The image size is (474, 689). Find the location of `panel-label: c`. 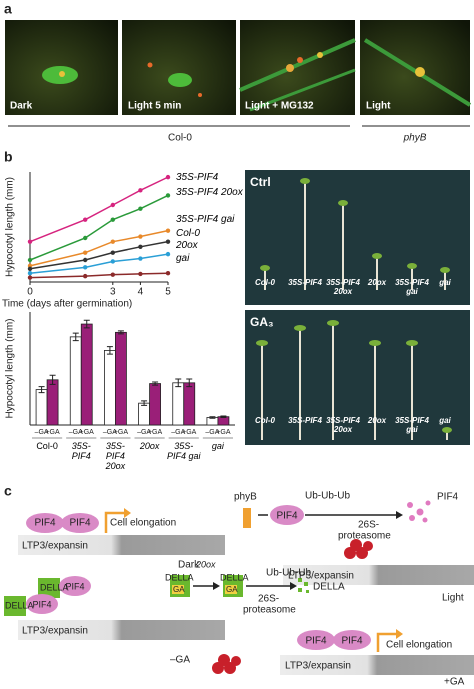

panel-label: c is located at coordinates (8, 491).